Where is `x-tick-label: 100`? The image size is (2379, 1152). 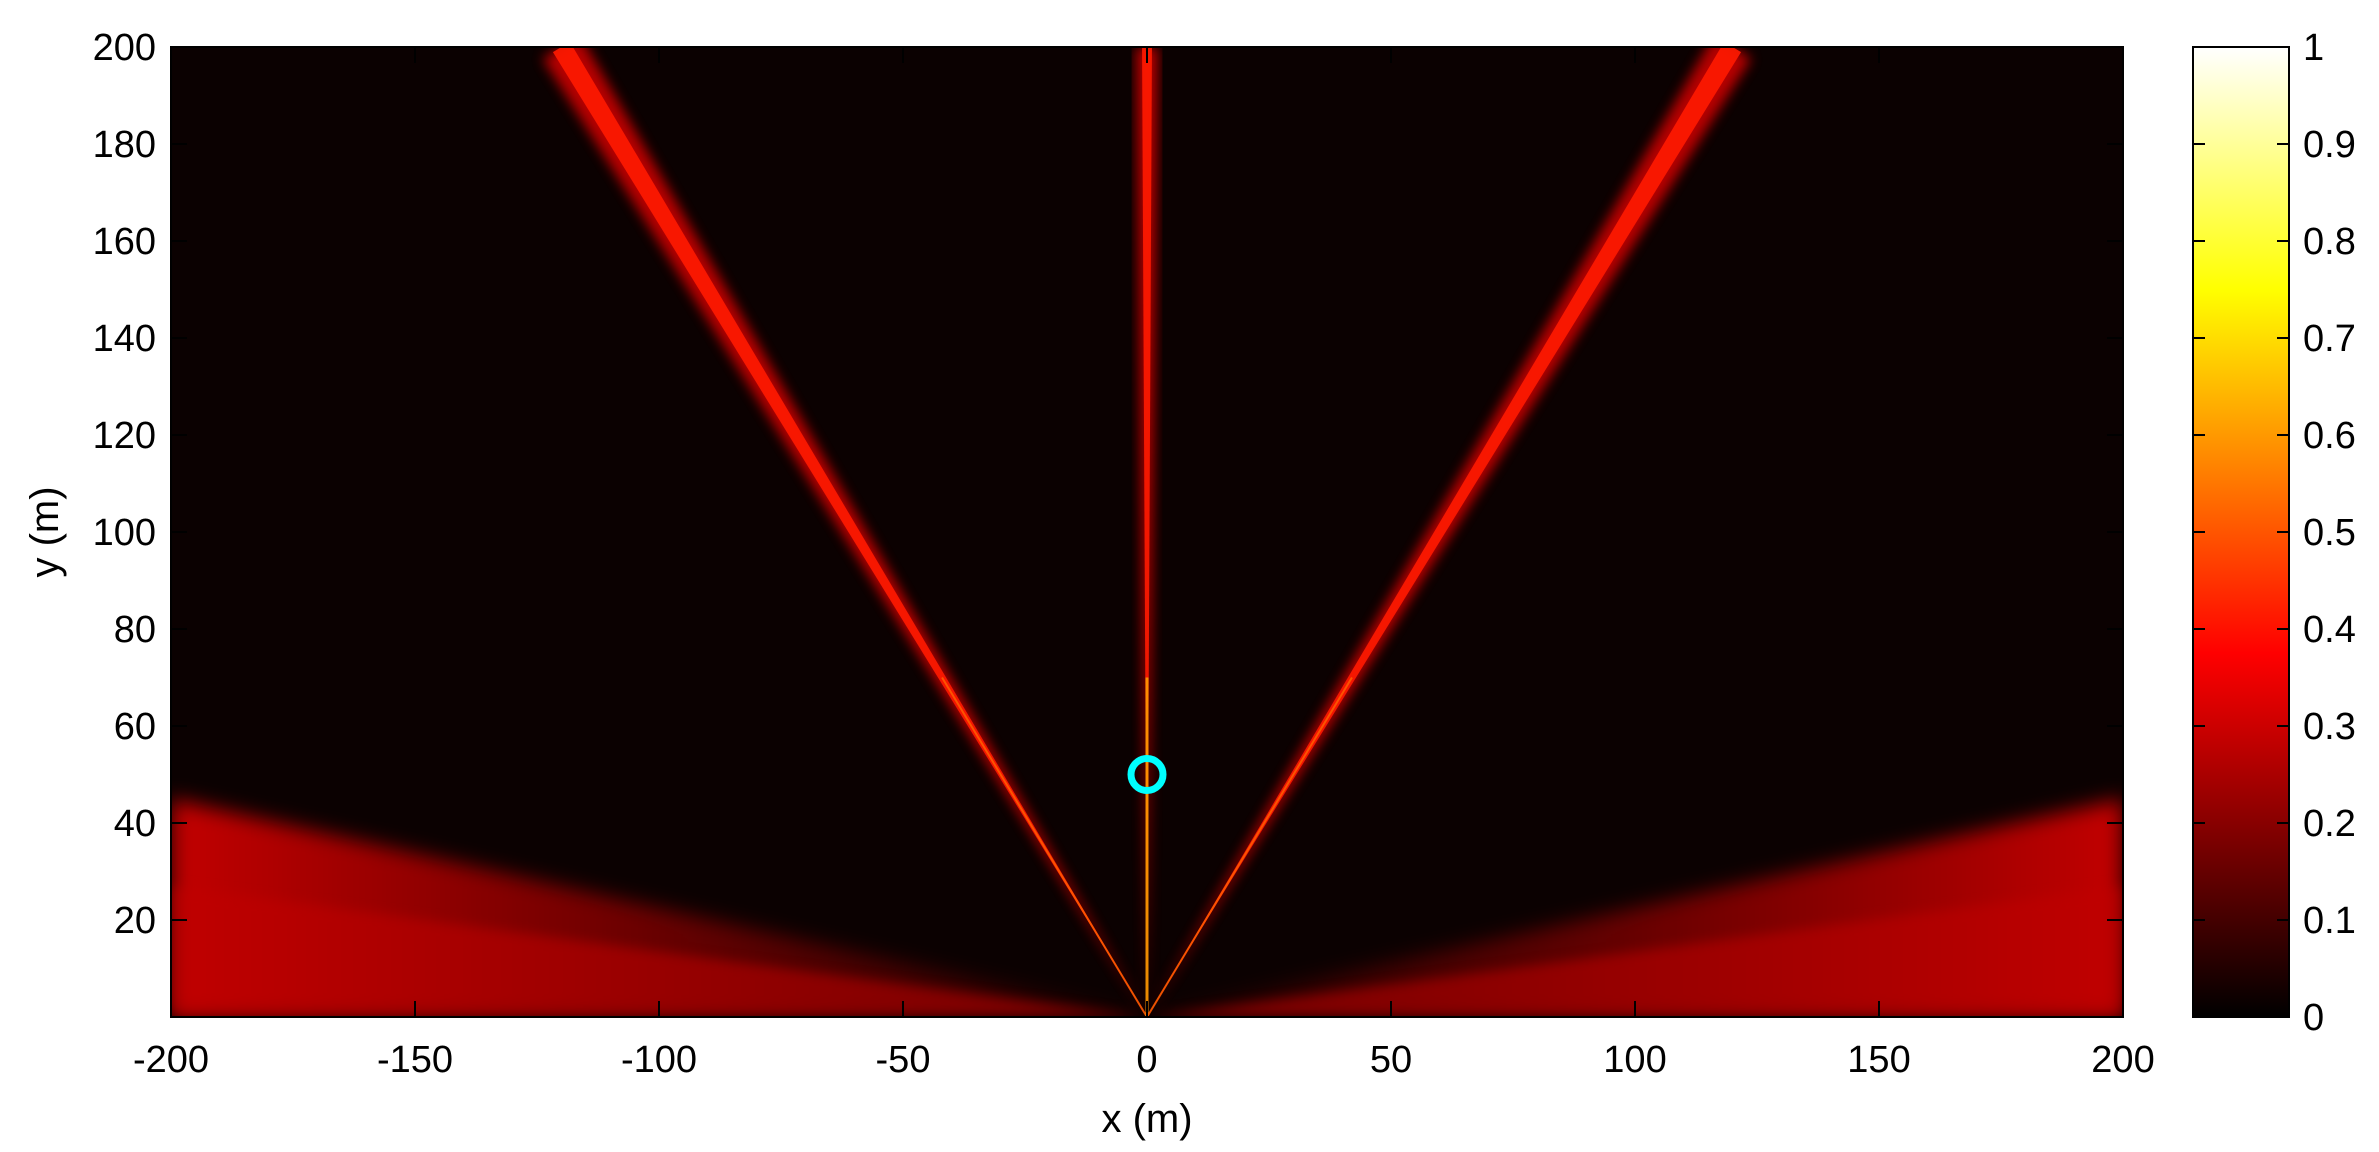
x-tick-label: 100 is located at coordinates (1634, 1060).